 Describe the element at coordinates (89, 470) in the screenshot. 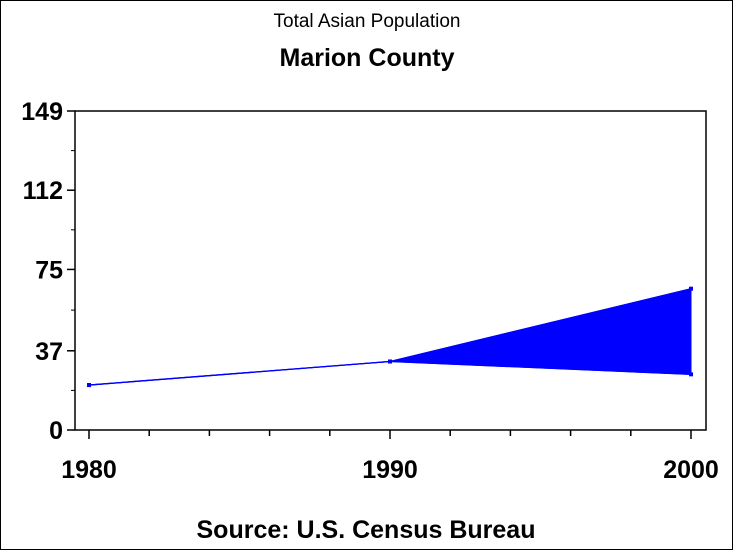

I see `x-tick-label: 1980` at that location.